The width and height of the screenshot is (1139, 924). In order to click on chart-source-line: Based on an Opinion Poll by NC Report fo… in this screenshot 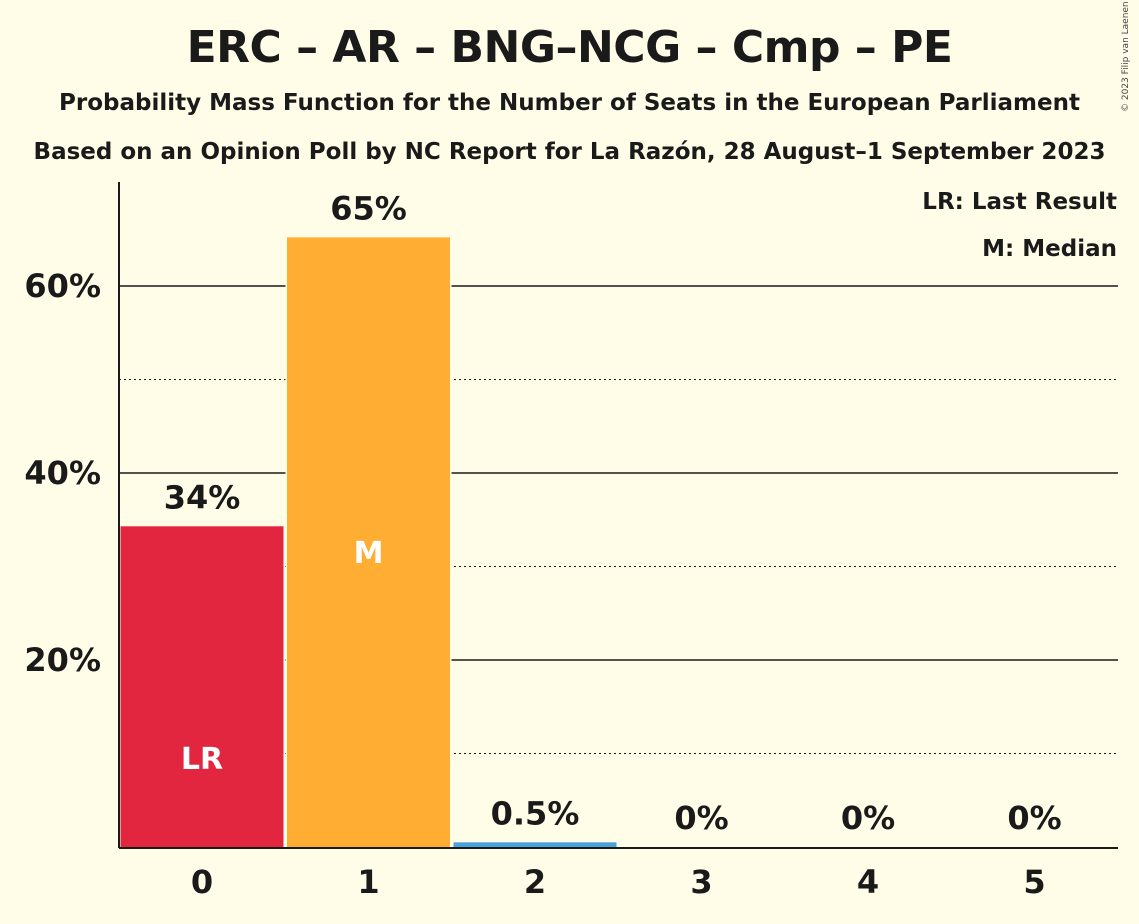, I will do `click(569, 152)`.